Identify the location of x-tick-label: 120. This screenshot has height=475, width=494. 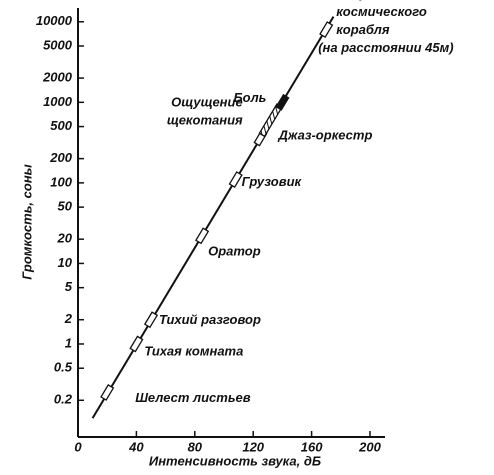
(253, 446).